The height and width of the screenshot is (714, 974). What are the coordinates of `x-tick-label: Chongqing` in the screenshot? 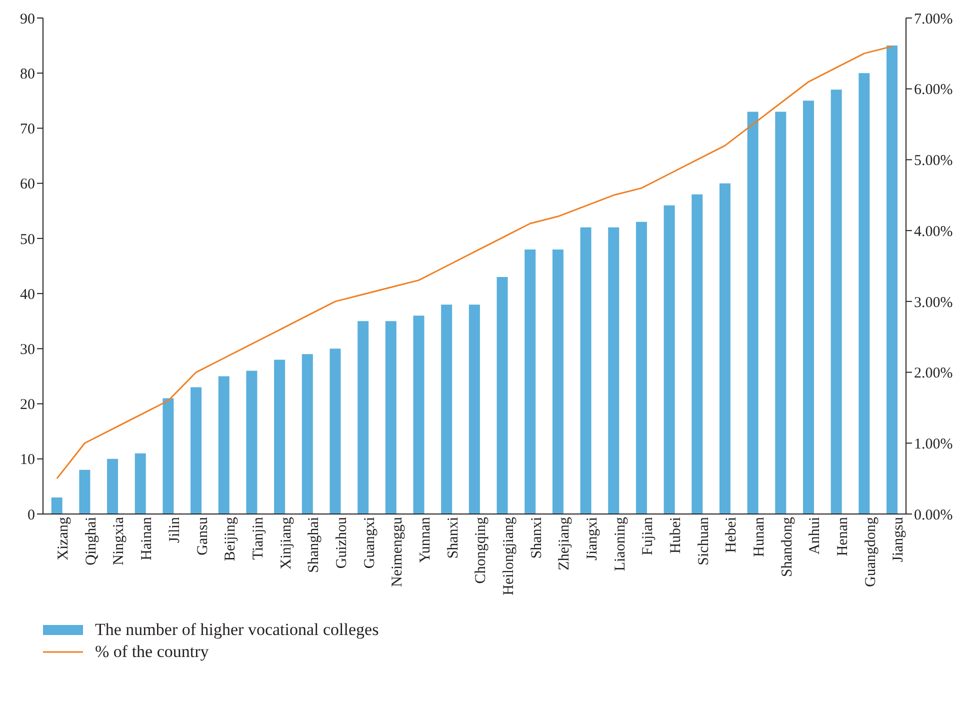 It's located at (481, 550).